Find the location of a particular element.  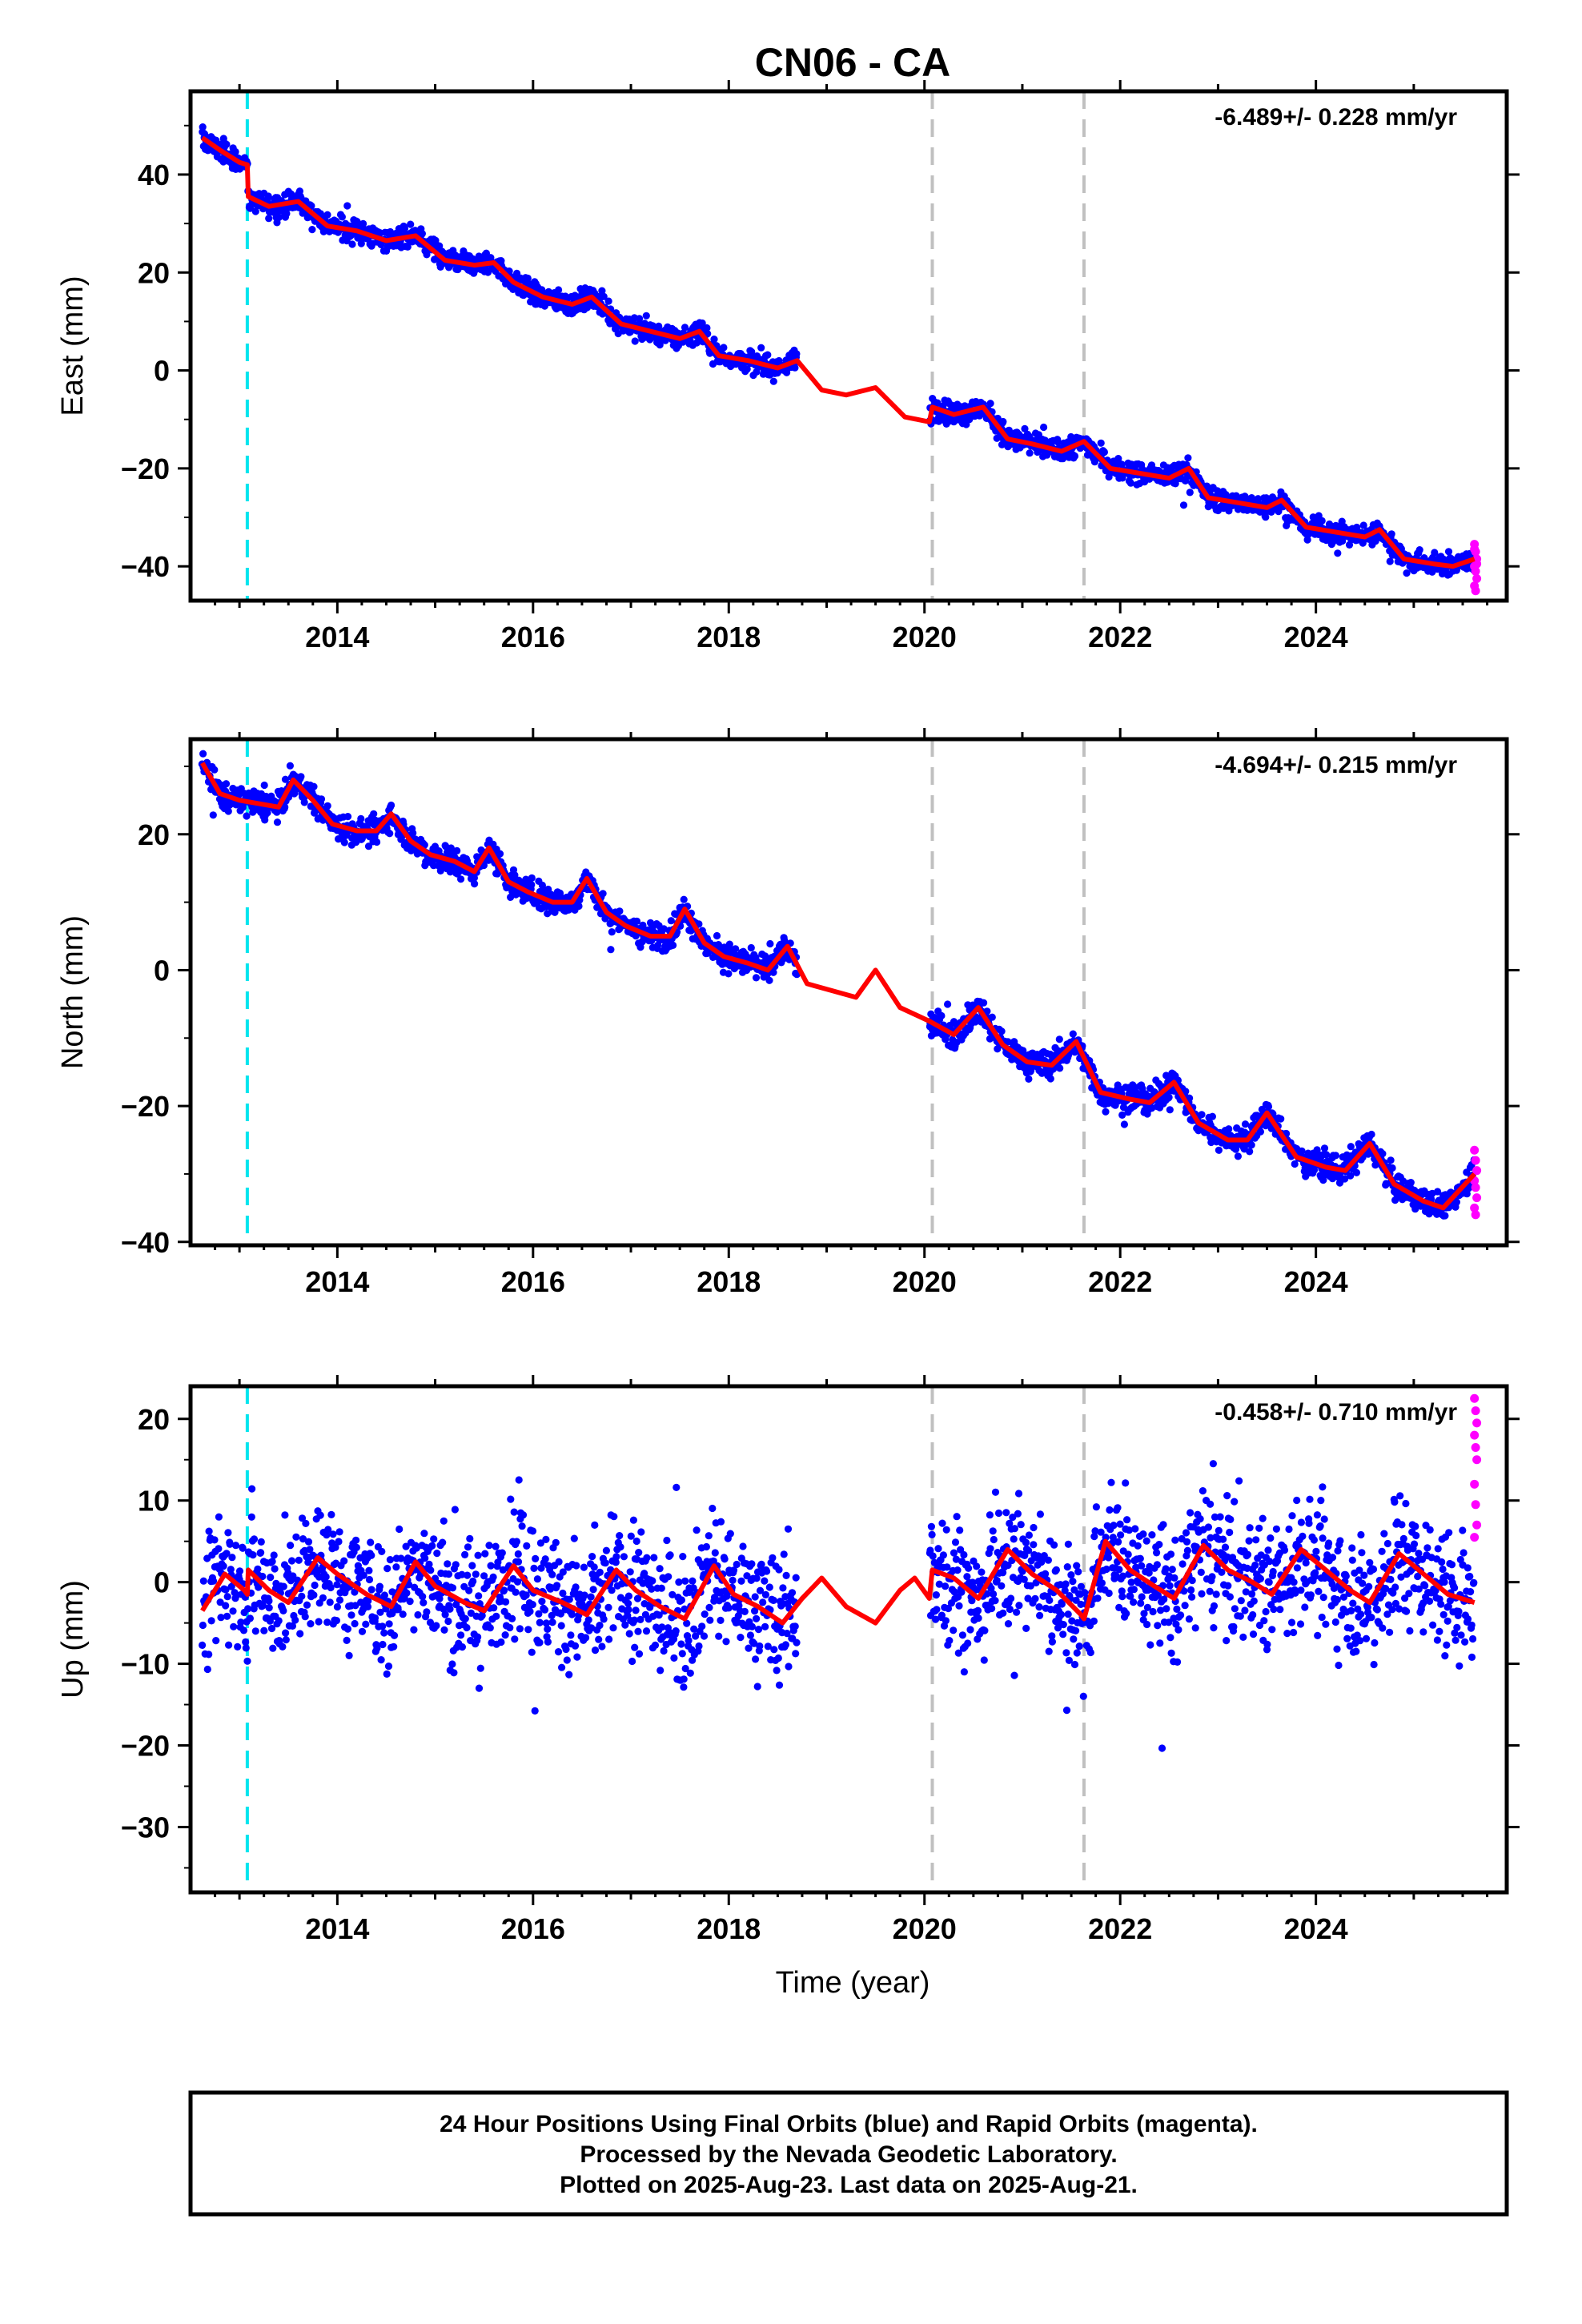

x-tick-label: 2020 is located at coordinates (925, 637).